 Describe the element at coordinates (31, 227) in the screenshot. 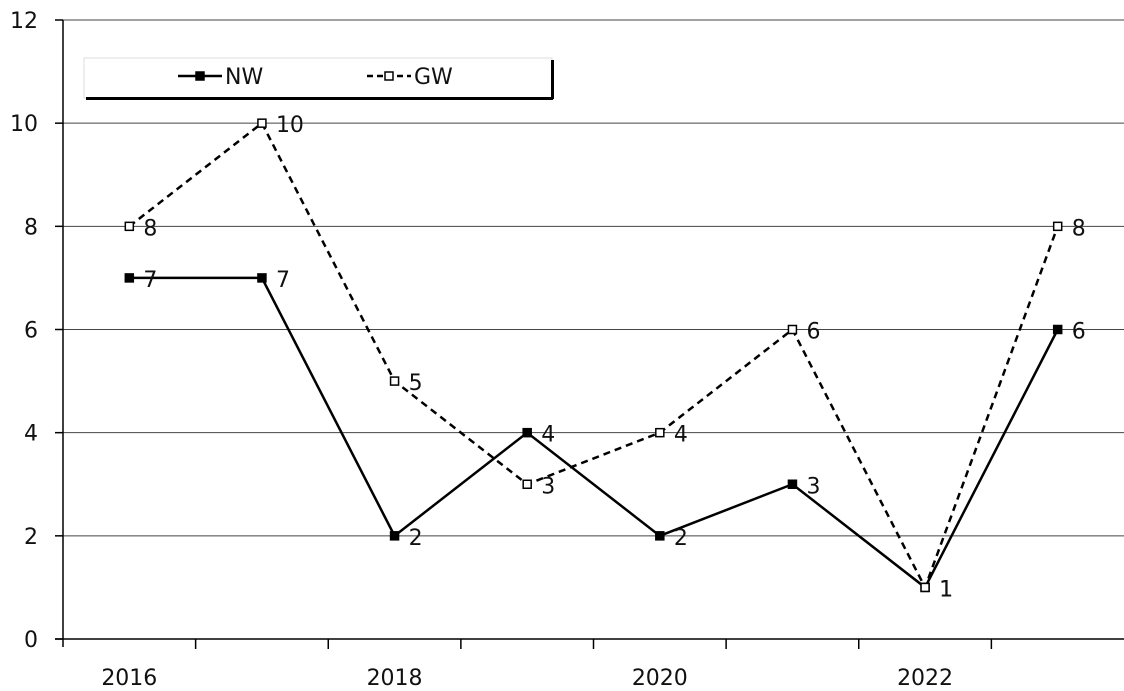

I see `y-tick-label: 8` at that location.